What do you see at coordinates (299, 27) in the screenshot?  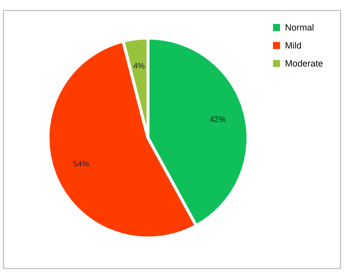 I see `legend-label: Normal` at bounding box center [299, 27].